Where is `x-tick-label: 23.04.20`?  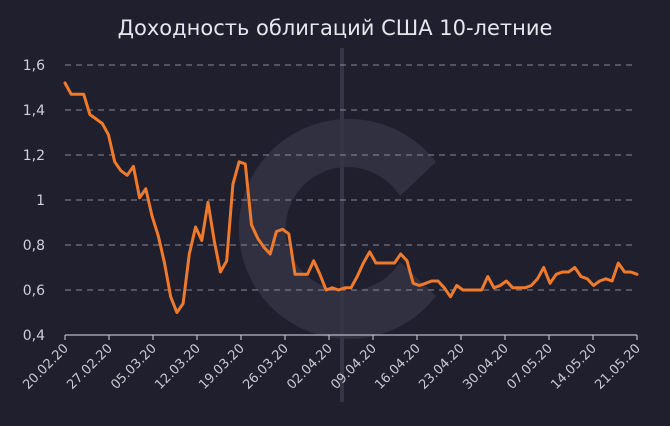
x-tick-label: 23.04.20 is located at coordinates (442, 367).